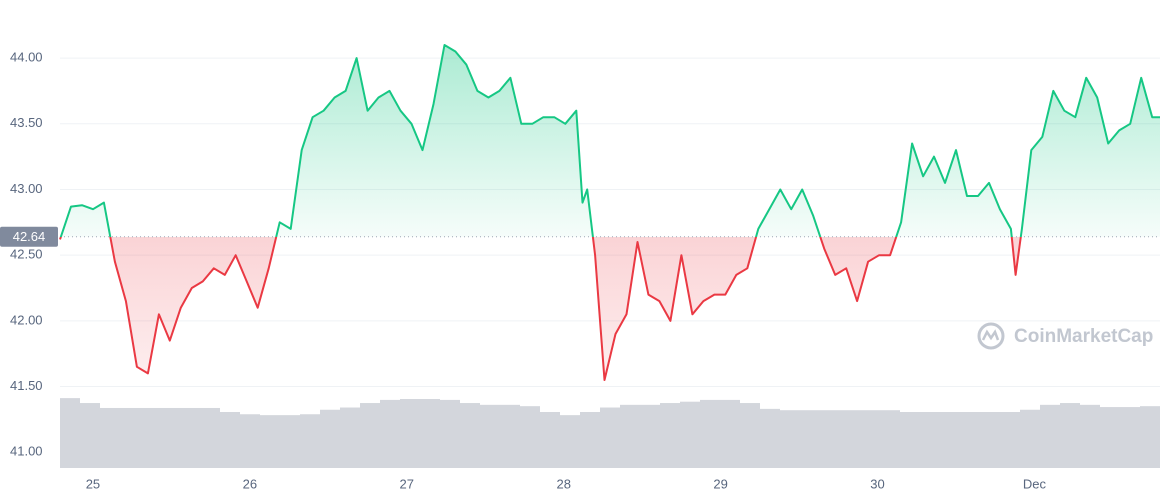 The height and width of the screenshot is (500, 1161). What do you see at coordinates (407, 483) in the screenshot?
I see `x-tick-label: 27` at bounding box center [407, 483].